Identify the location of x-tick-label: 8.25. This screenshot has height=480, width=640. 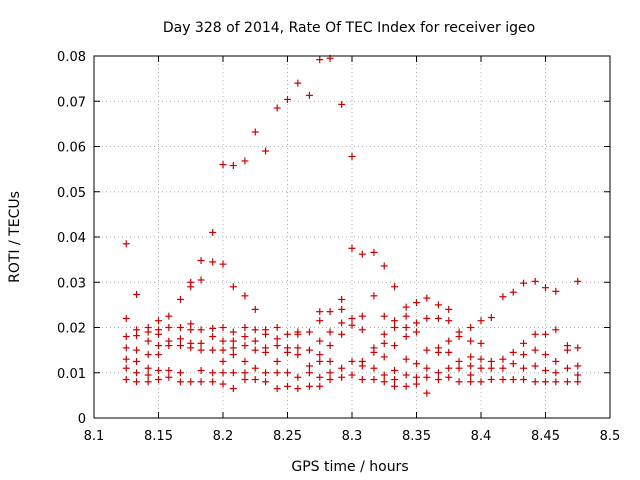
(287, 436).